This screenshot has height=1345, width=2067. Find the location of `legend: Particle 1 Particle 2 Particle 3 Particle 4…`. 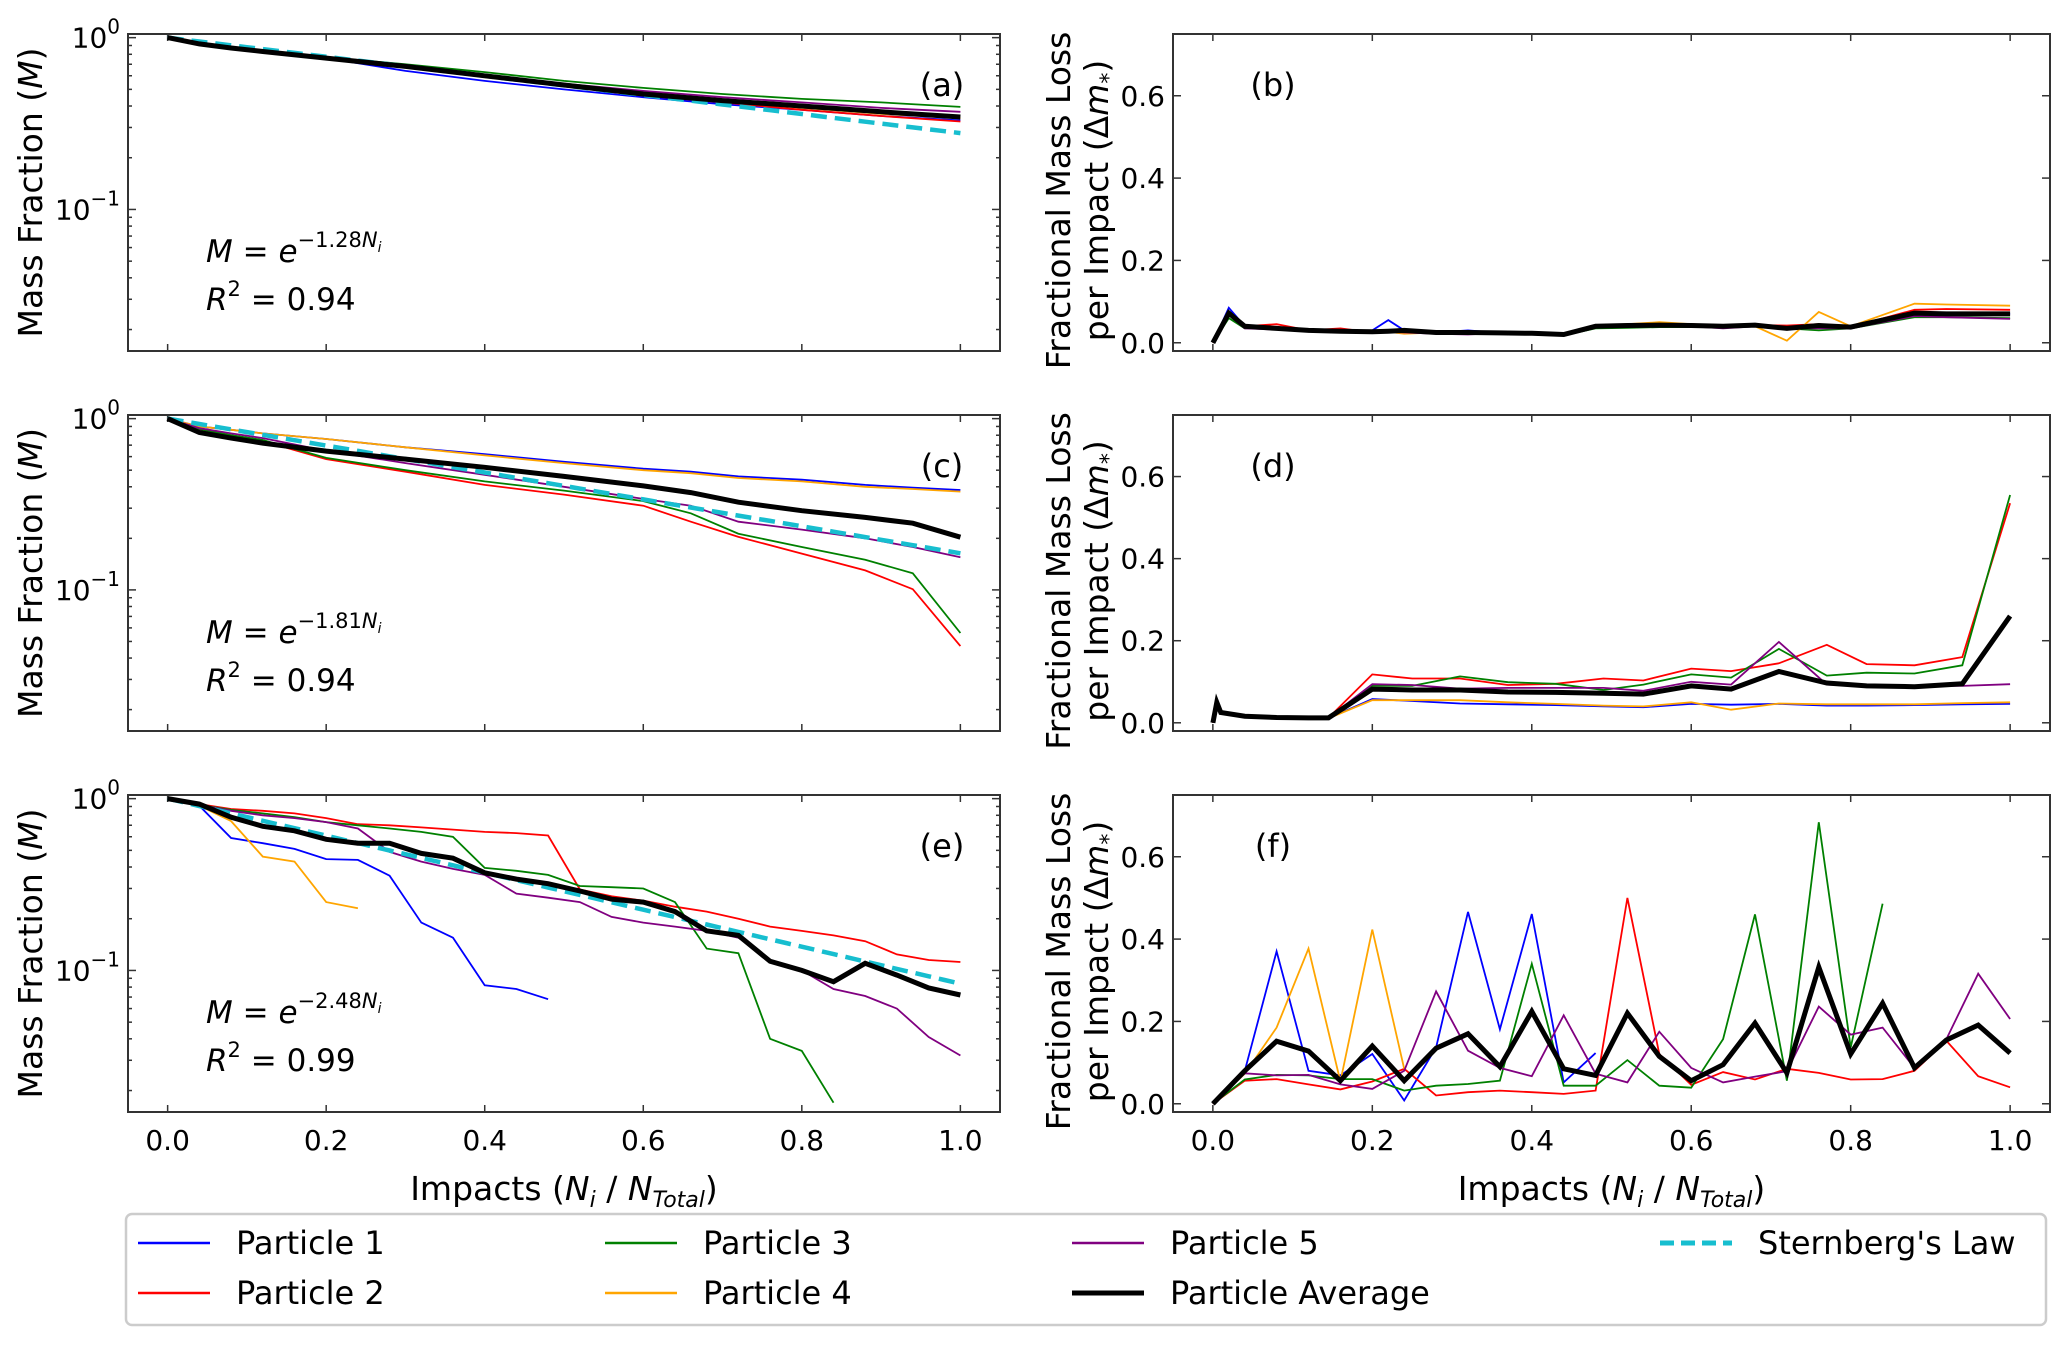

legend: Particle 1 Particle 2 Particle 3 Particle 4… is located at coordinates (1086, 1269).